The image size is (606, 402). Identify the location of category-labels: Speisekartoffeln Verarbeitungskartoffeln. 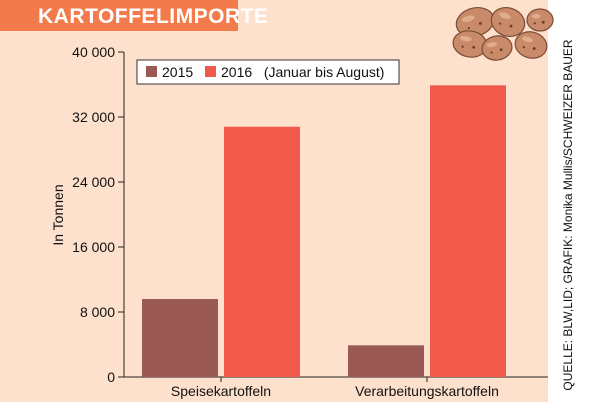
(335, 388).